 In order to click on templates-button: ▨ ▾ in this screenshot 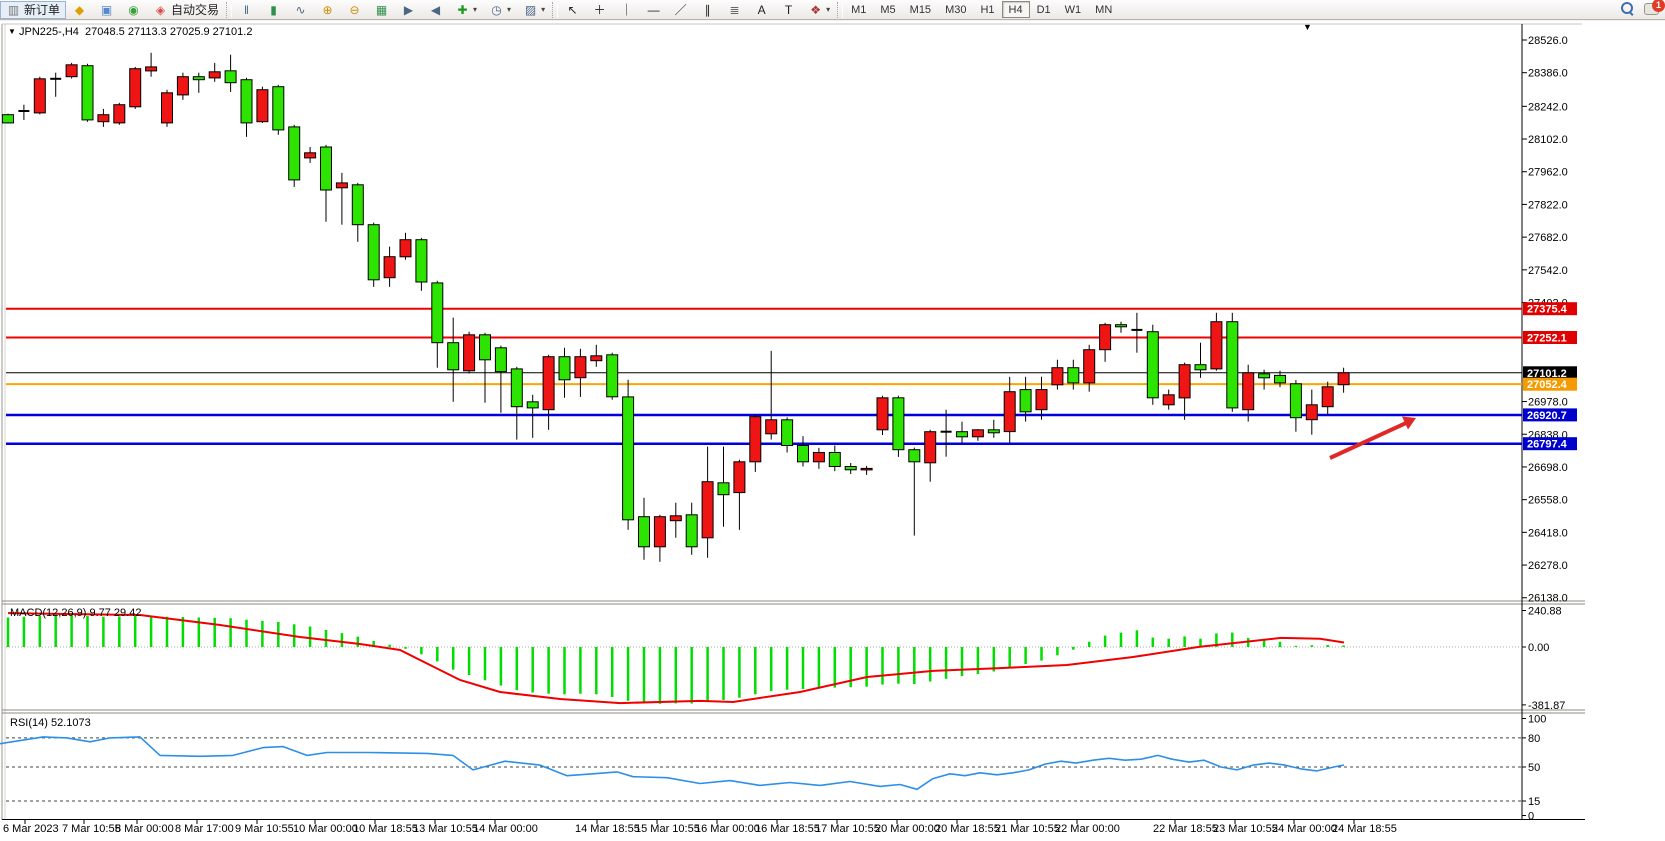, I will do `click(534, 10)`.